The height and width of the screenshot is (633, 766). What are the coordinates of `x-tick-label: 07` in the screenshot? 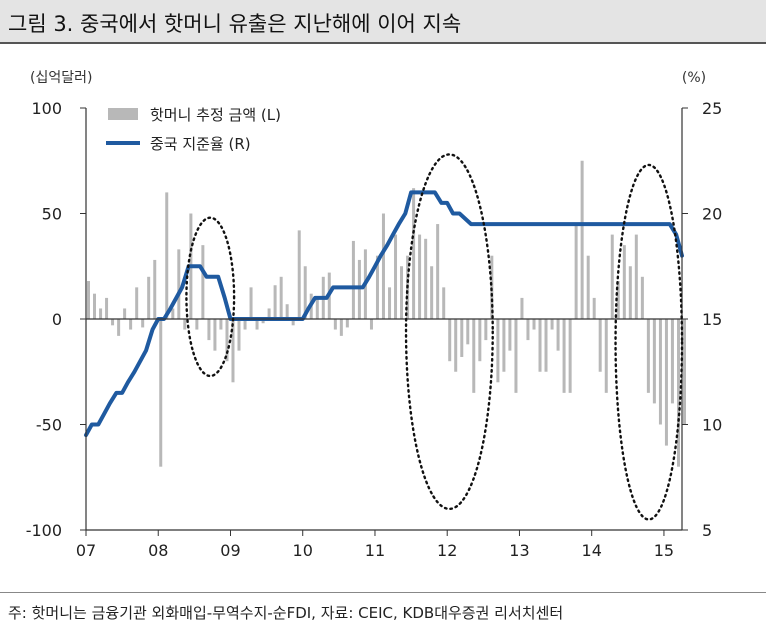 It's located at (86, 550).